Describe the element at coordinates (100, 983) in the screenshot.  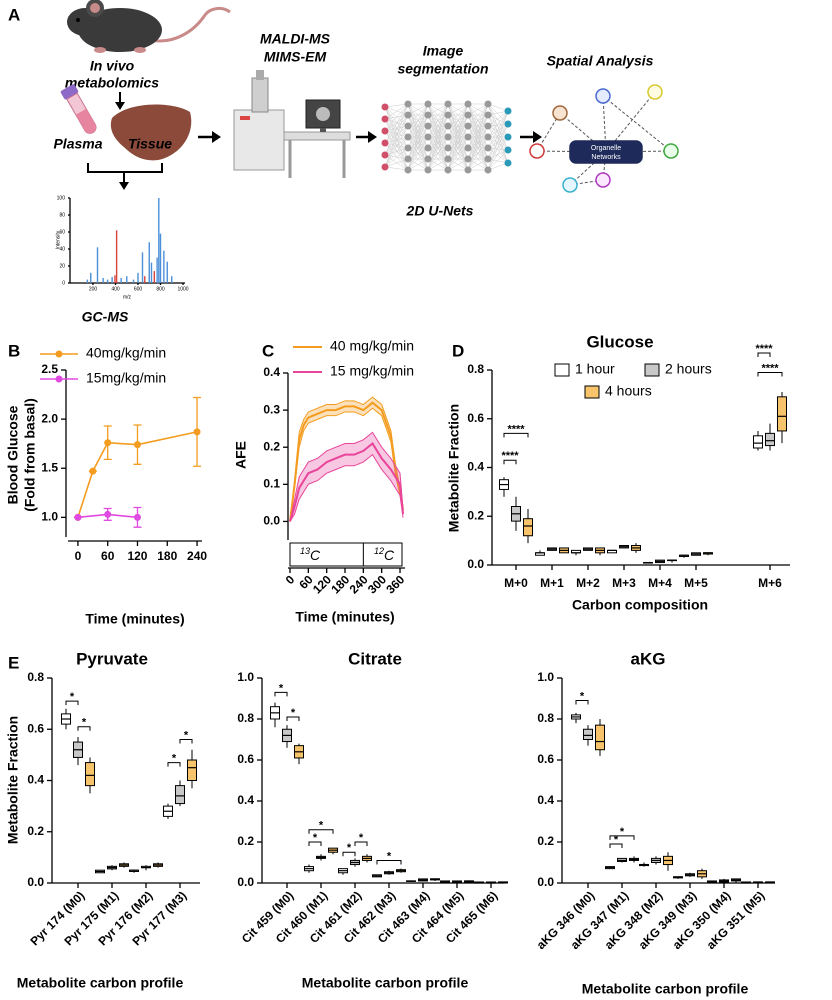
I see `x-axis-label: Metabolite carbon profile` at that location.